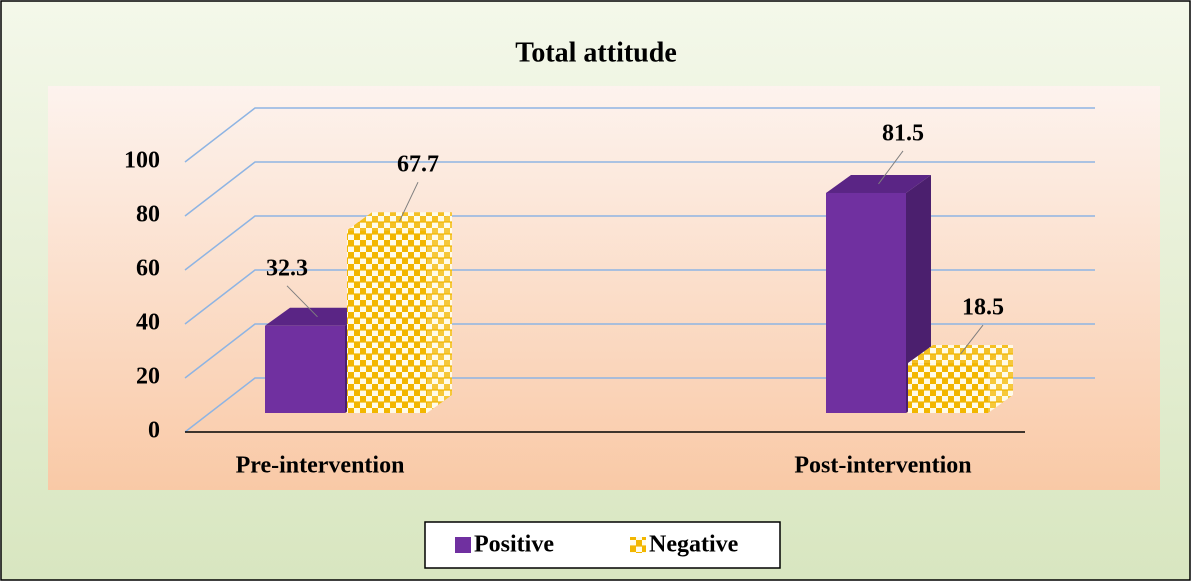 This screenshot has height=586, width=1191. What do you see at coordinates (148, 269) in the screenshot?
I see `y-tick-label: 60` at bounding box center [148, 269].